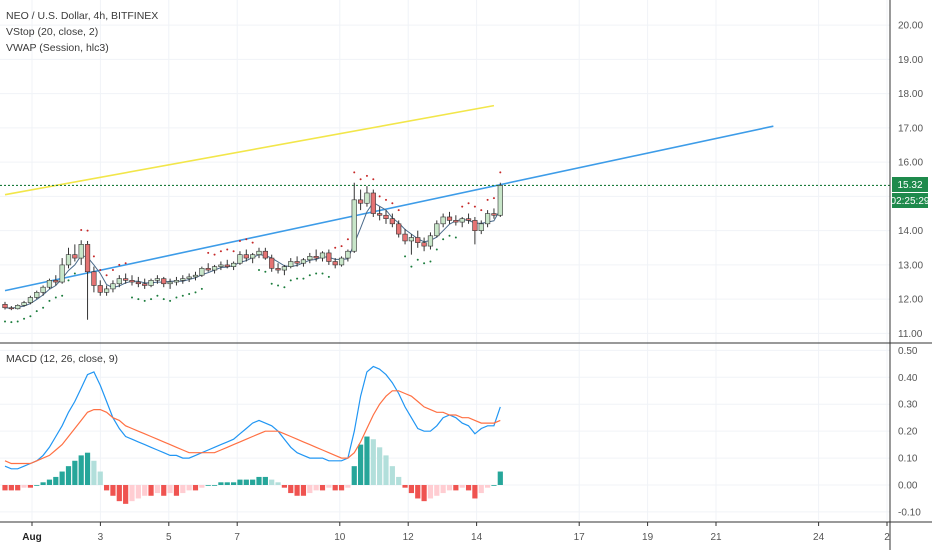  I want to click on vstop-indicator-label: VStop (20, close, 2), so click(52, 32).